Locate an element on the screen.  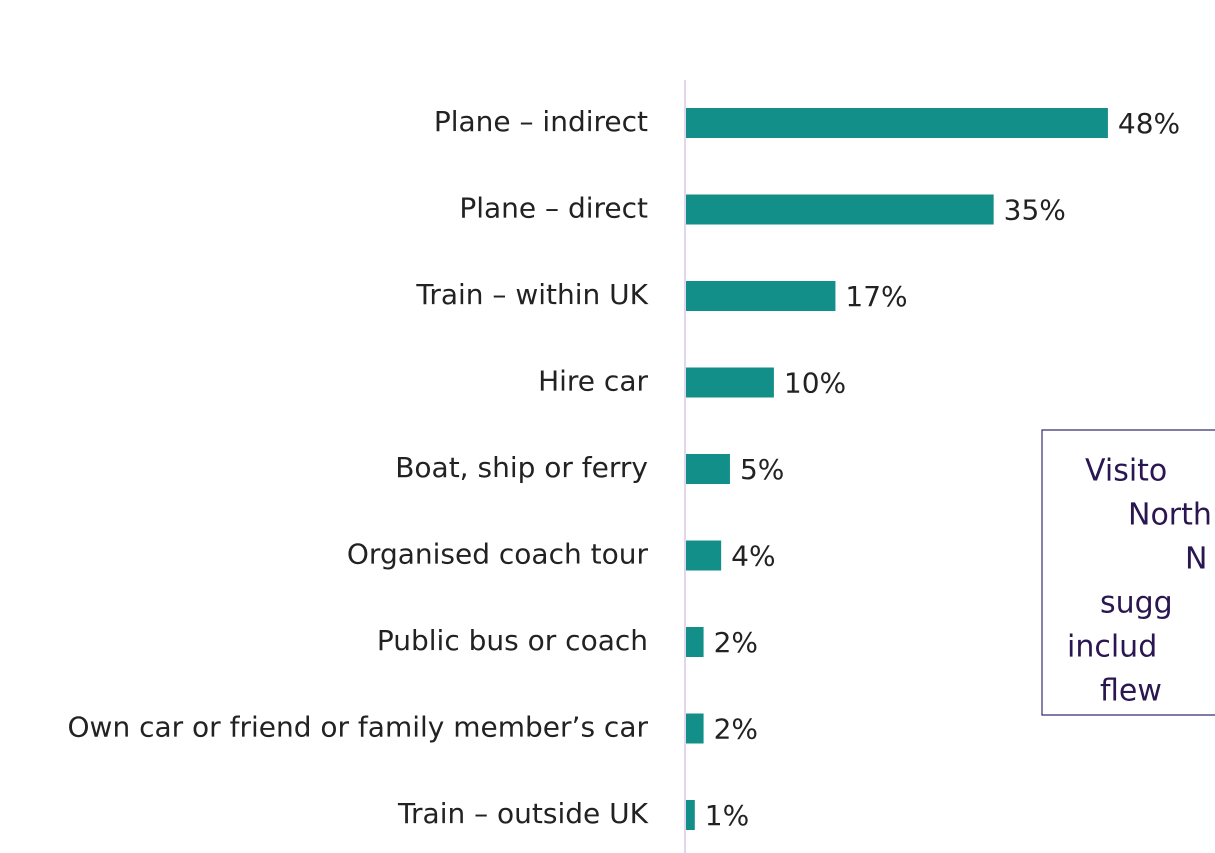
category-label: Plane – indirect is located at coordinates (541, 121).